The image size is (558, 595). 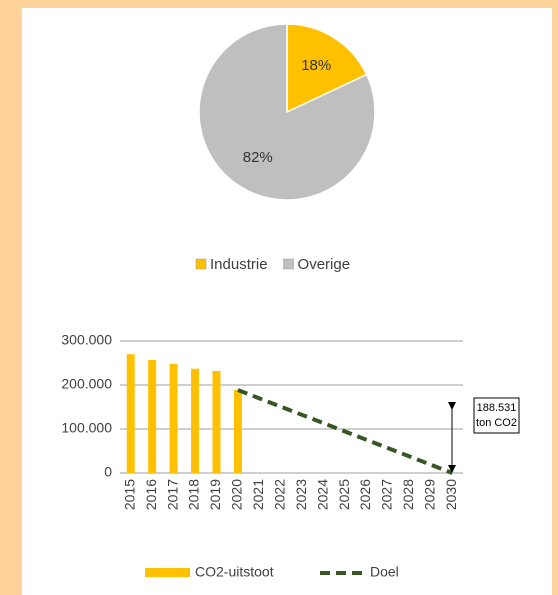 I want to click on x-tick-label: 2029, so click(x=430, y=494).